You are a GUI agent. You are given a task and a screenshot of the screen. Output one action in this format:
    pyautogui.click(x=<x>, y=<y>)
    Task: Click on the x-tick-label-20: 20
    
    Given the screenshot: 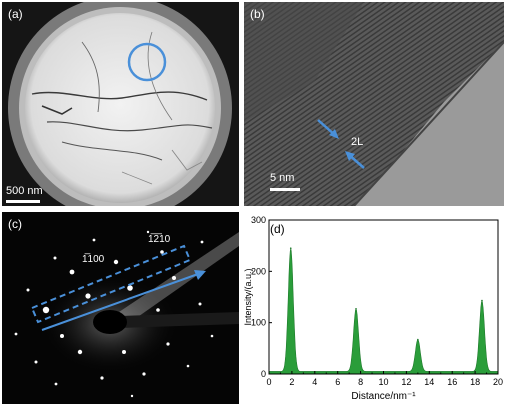 What is the action you would take?
    pyautogui.click(x=498, y=382)
    